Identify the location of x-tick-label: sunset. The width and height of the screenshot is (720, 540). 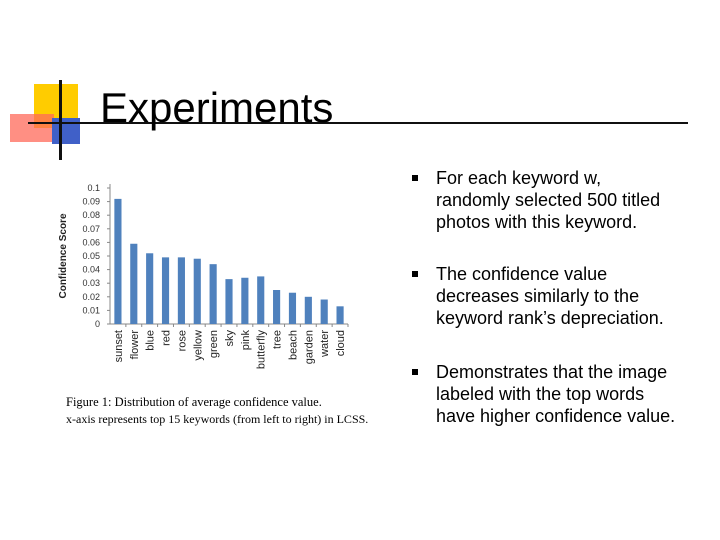
(119, 346).